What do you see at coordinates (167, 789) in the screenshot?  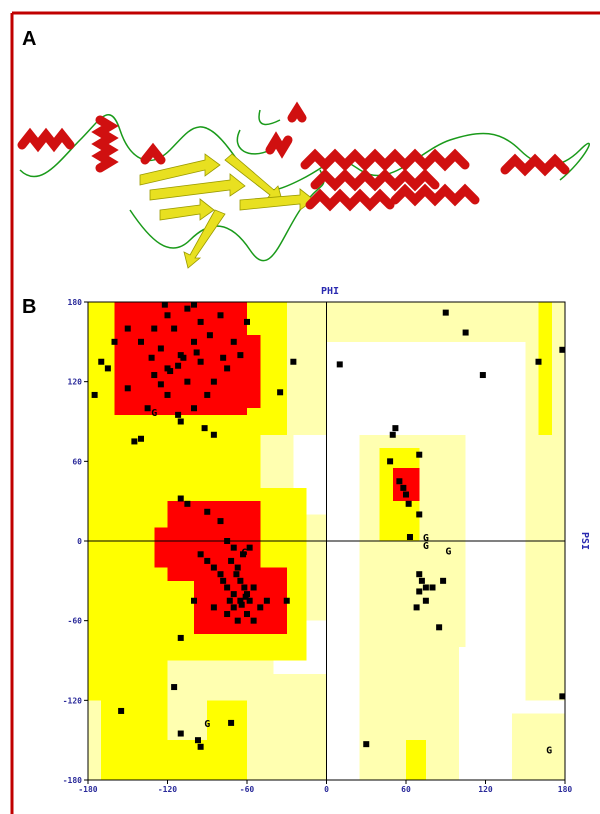 I see `x-tick-label: -120` at bounding box center [167, 789].